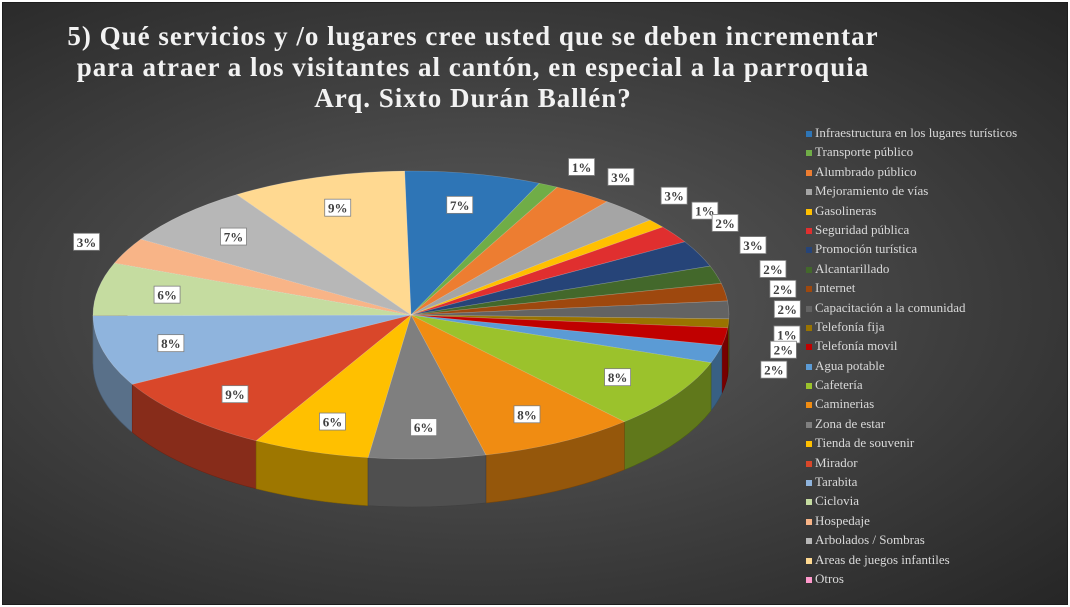 The width and height of the screenshot is (1070, 607). I want to click on data-label-text: 8%, so click(618, 377).